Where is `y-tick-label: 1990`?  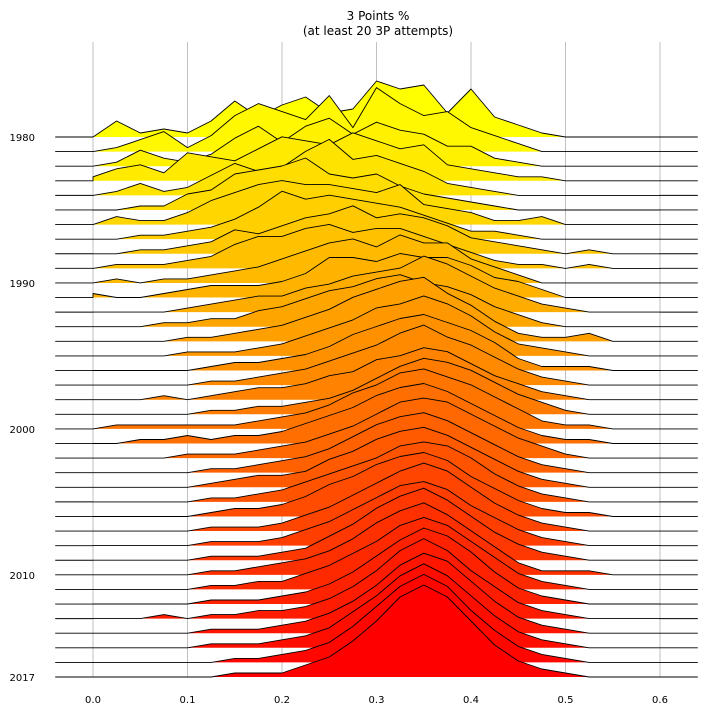 y-tick-label: 1990 is located at coordinates (22, 284).